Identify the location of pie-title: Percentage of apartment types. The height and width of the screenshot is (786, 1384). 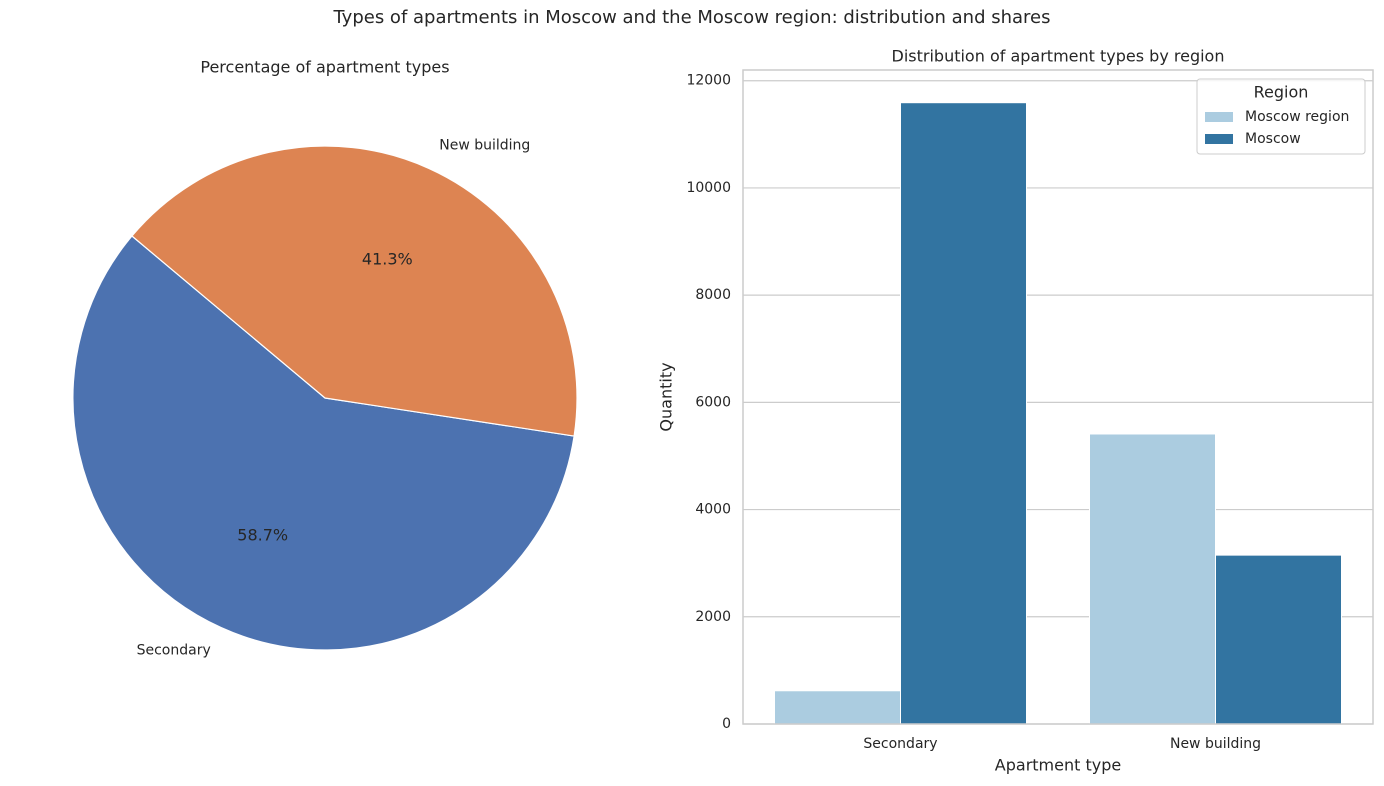
(324, 67).